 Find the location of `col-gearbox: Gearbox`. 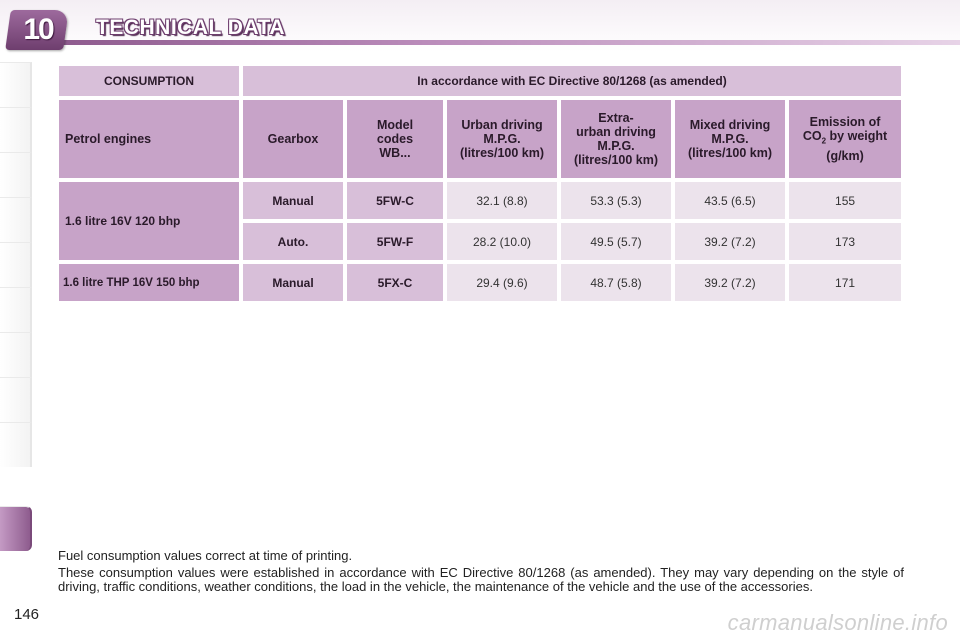

col-gearbox: Gearbox is located at coordinates (293, 139).